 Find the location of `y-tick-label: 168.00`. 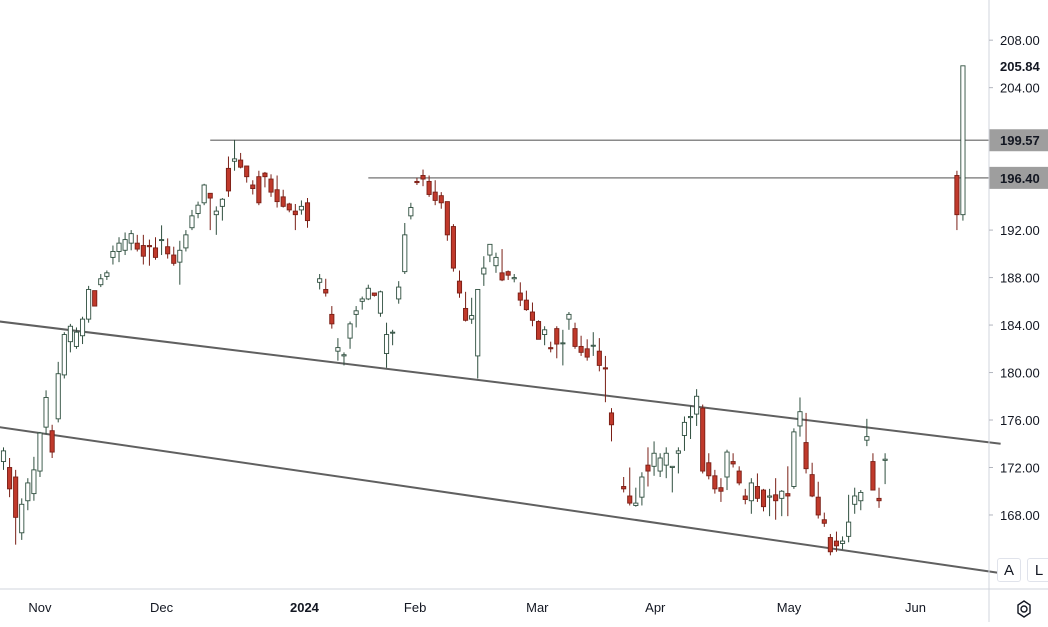

y-tick-label: 168.00 is located at coordinates (1020, 515).